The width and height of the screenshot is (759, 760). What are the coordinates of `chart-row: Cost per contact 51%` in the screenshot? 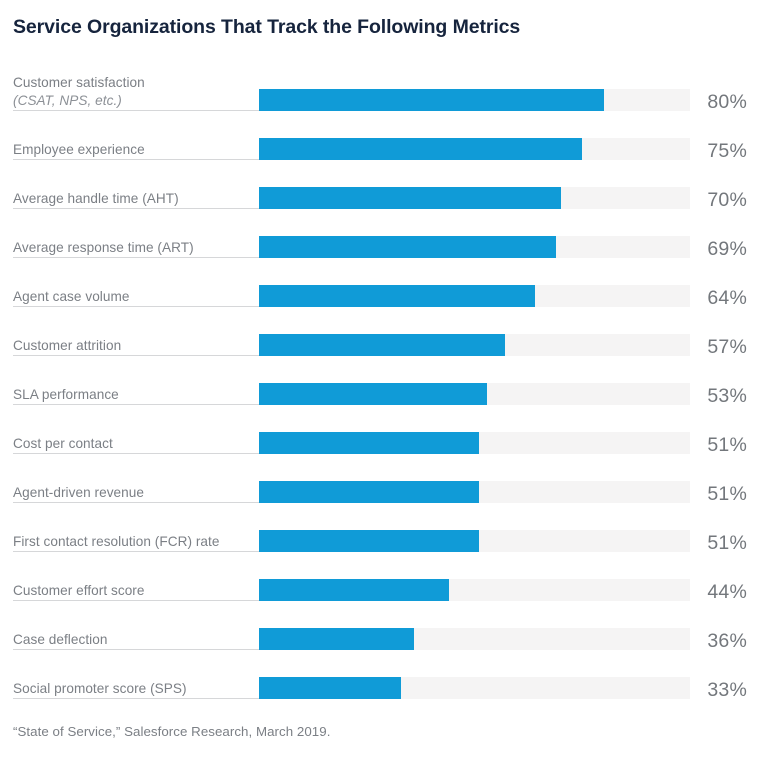 It's located at (379, 432).